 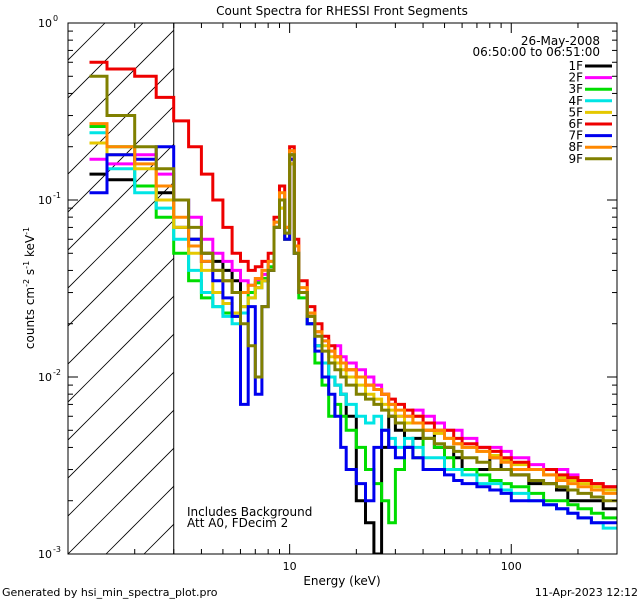 I want to click on footer-timestamp: 11-Apr-2023 12:12, so click(x=586, y=592).